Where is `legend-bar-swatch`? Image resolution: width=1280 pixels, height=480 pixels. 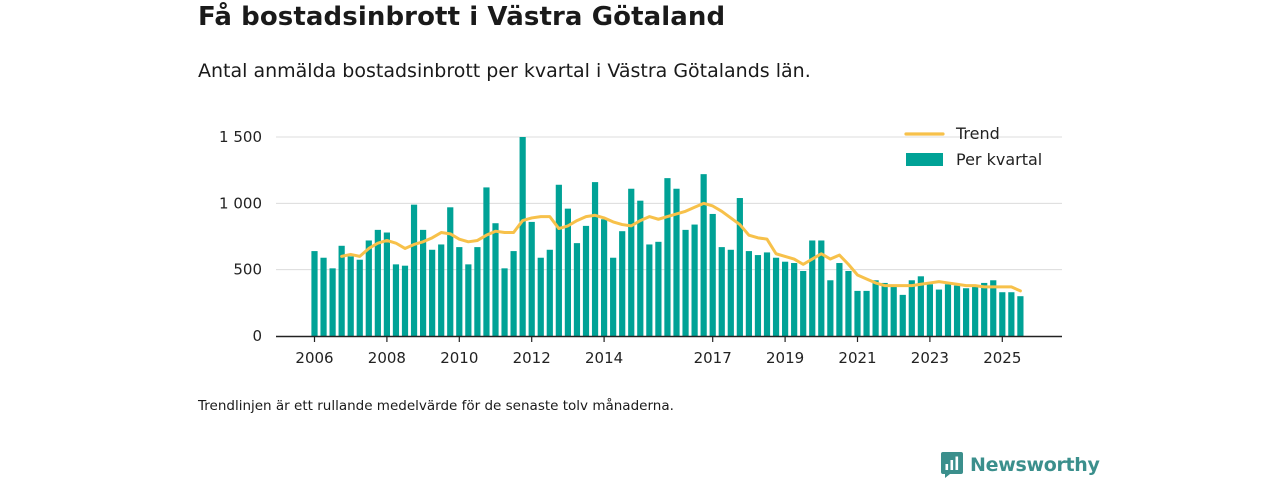 legend-bar-swatch is located at coordinates (924, 159).